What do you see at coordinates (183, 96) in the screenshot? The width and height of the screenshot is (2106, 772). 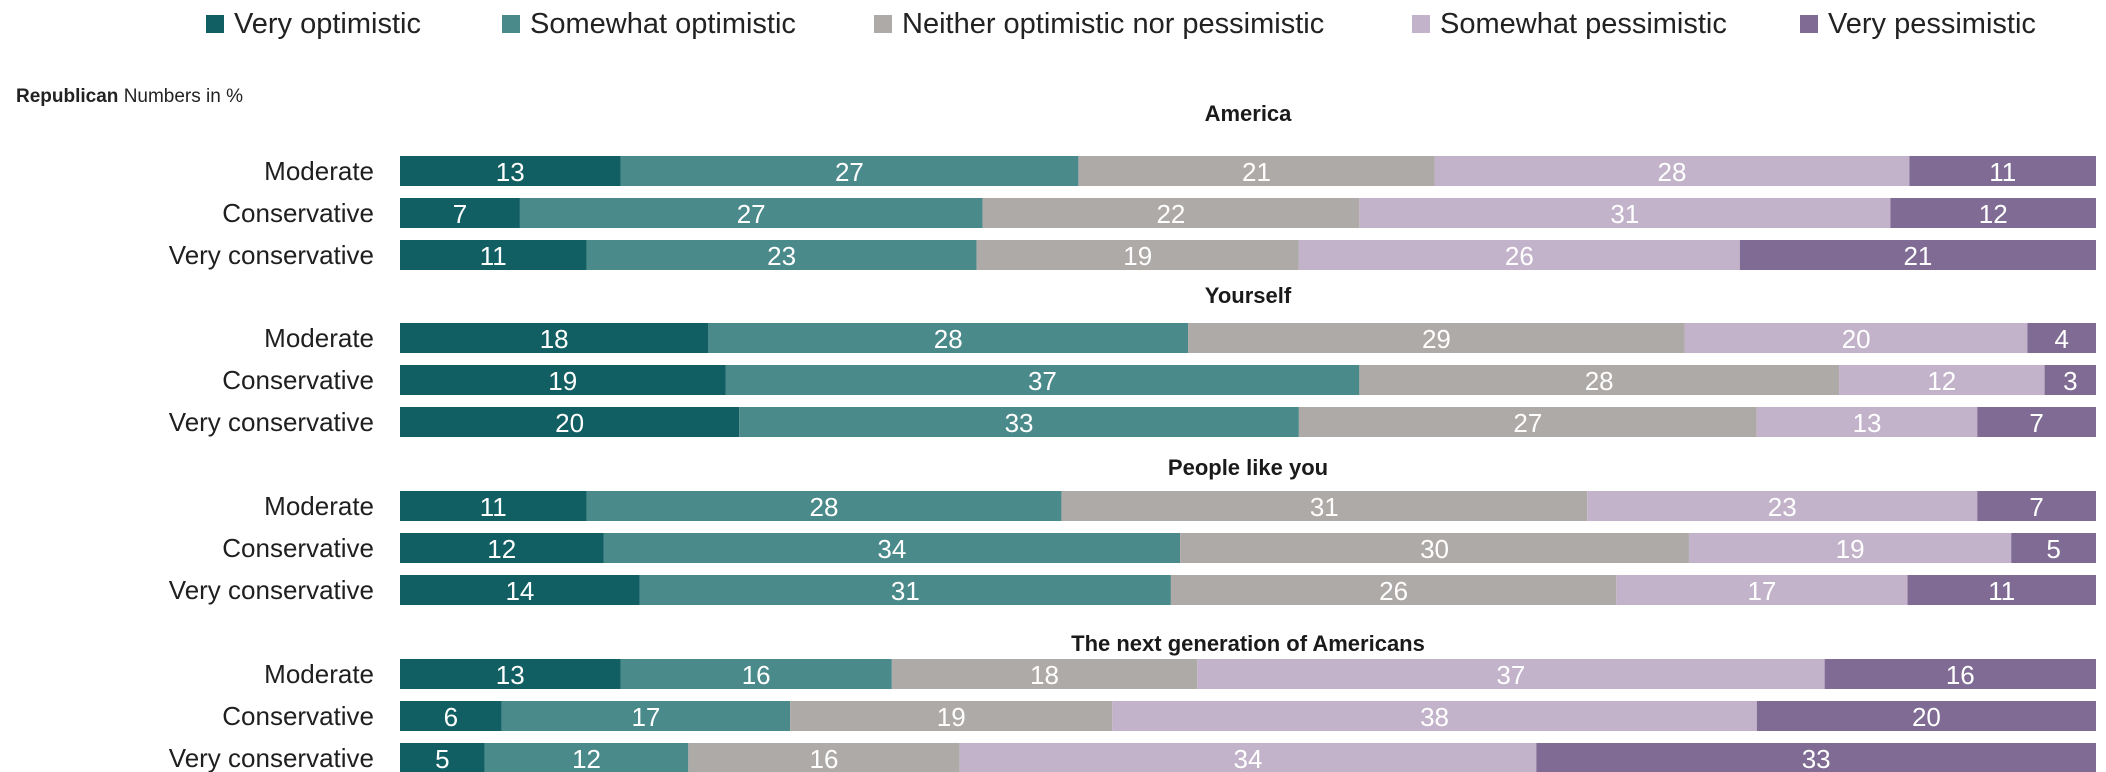 I see `subtitle-units: Numbers in %` at bounding box center [183, 96].